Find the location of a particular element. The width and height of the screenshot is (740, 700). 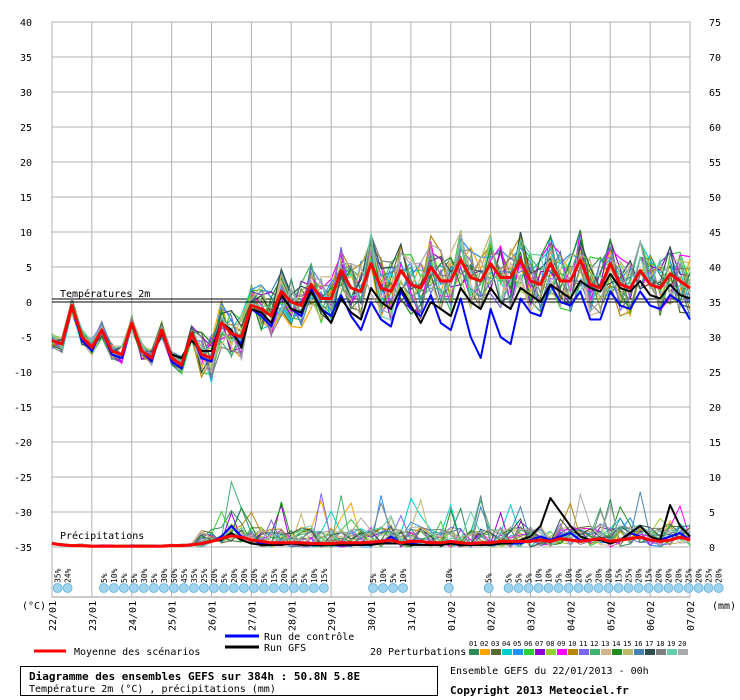

date-tick-label: 01/02 is located at coordinates (452, 616).